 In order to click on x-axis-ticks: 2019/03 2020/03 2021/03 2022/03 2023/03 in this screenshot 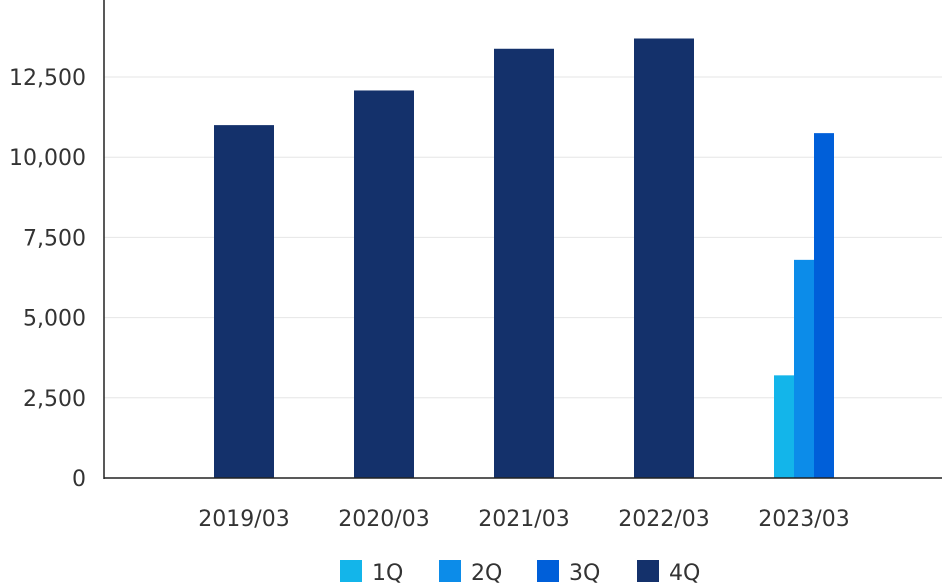, I will do `click(523, 519)`.